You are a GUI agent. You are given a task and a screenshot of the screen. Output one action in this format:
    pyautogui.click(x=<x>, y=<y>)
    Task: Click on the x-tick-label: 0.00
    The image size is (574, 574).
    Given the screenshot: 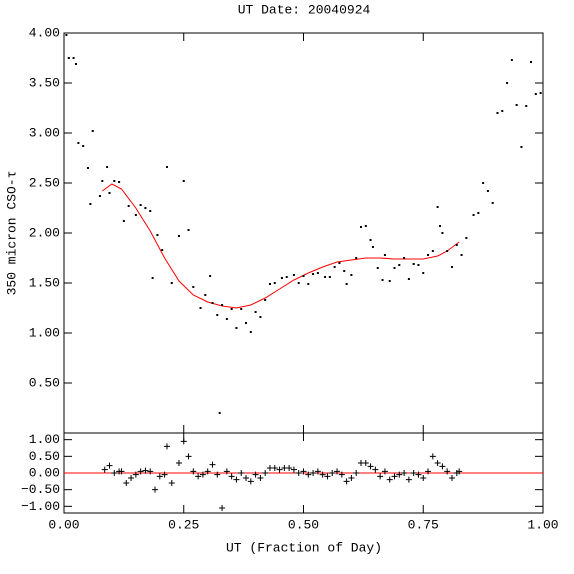 What is the action you would take?
    pyautogui.click(x=63, y=524)
    